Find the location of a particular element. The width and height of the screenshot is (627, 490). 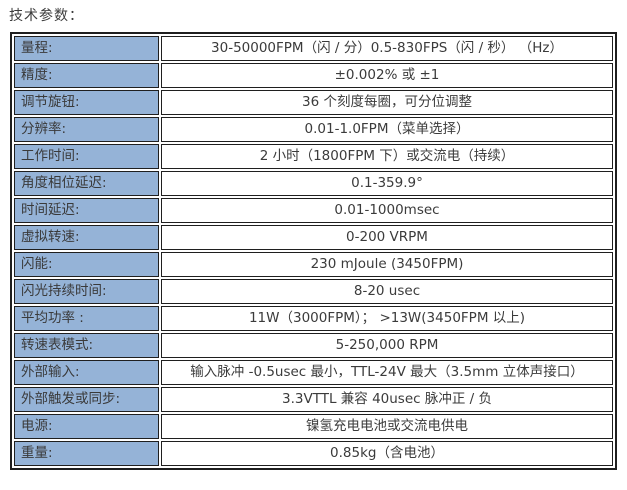

table-row: 时间延迟: 0.01-1000msec is located at coordinates (313, 210).